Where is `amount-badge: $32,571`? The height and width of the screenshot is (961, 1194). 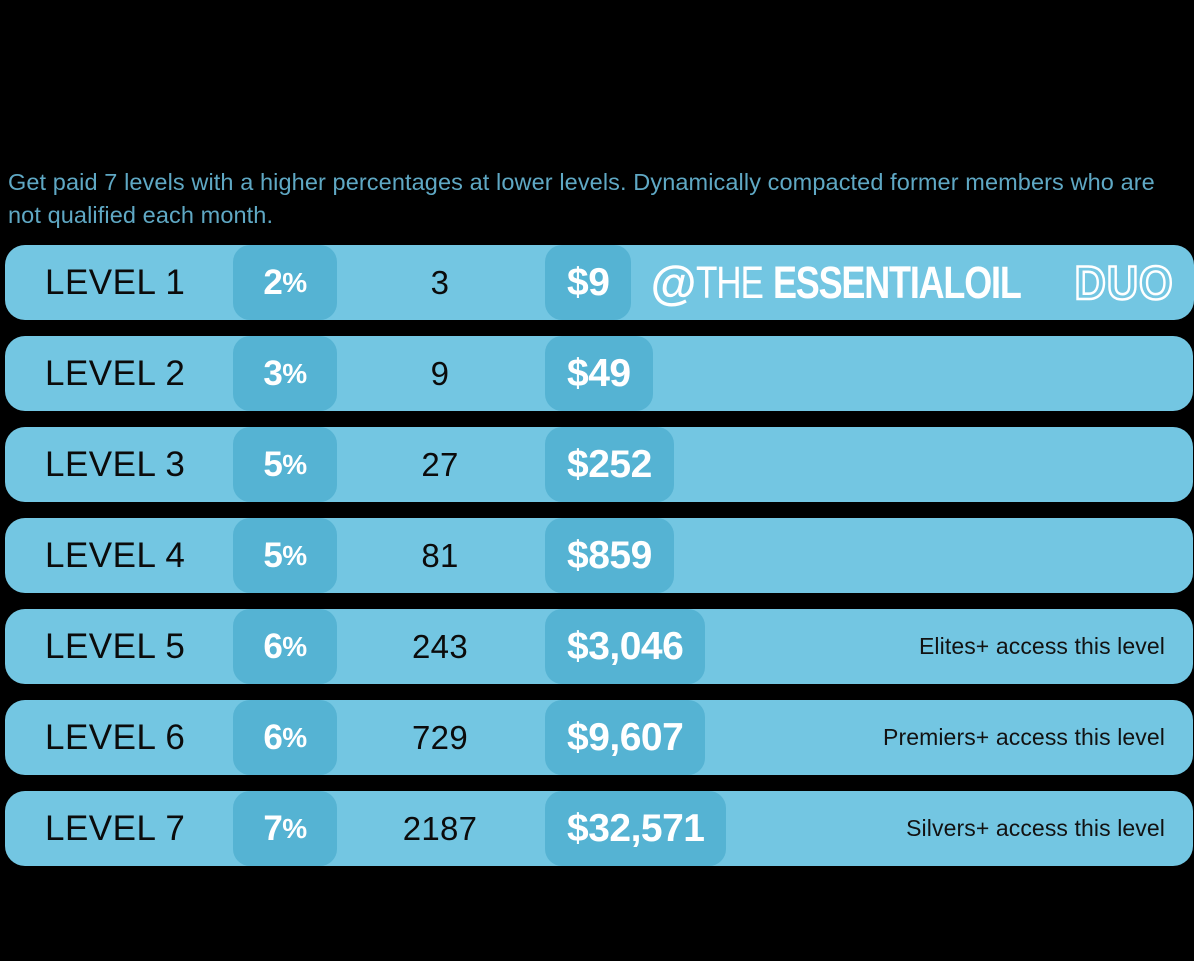
amount-badge: $32,571 is located at coordinates (636, 828).